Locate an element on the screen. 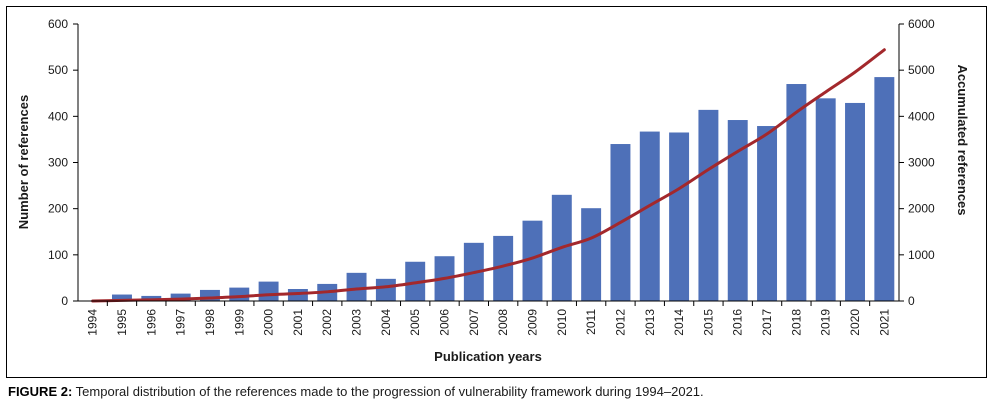 This screenshot has width=995, height=414. x-tick-label-2015: 2015 is located at coordinates (708, 322).